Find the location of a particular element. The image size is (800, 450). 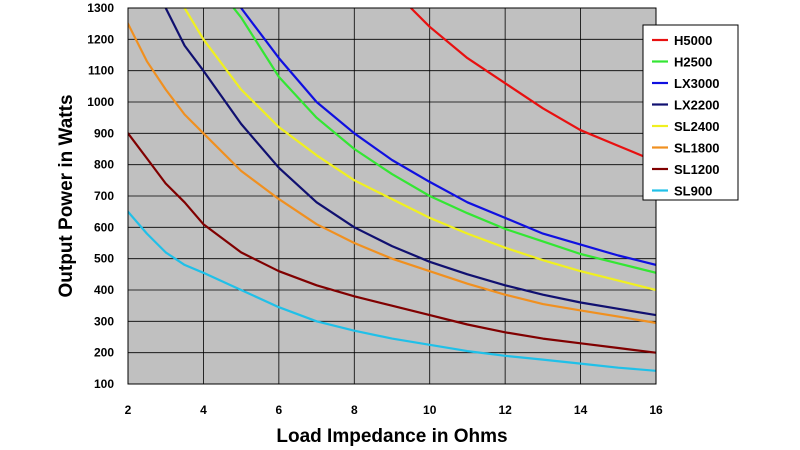

legend-label-h5000: H5000 is located at coordinates (693, 40).